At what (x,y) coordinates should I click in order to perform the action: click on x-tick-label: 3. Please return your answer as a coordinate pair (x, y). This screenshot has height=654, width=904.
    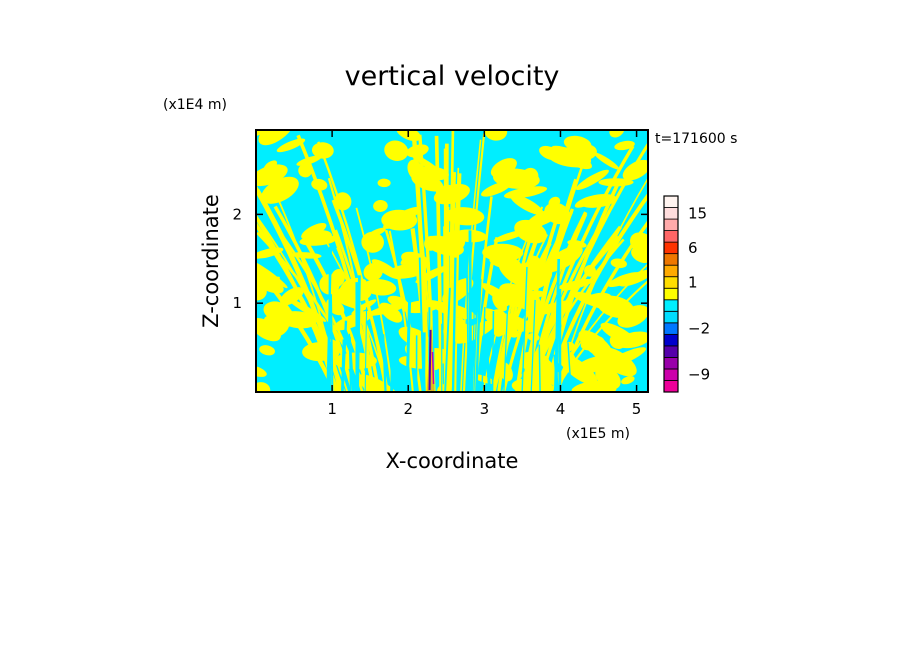
    Looking at the image, I should click on (485, 409).